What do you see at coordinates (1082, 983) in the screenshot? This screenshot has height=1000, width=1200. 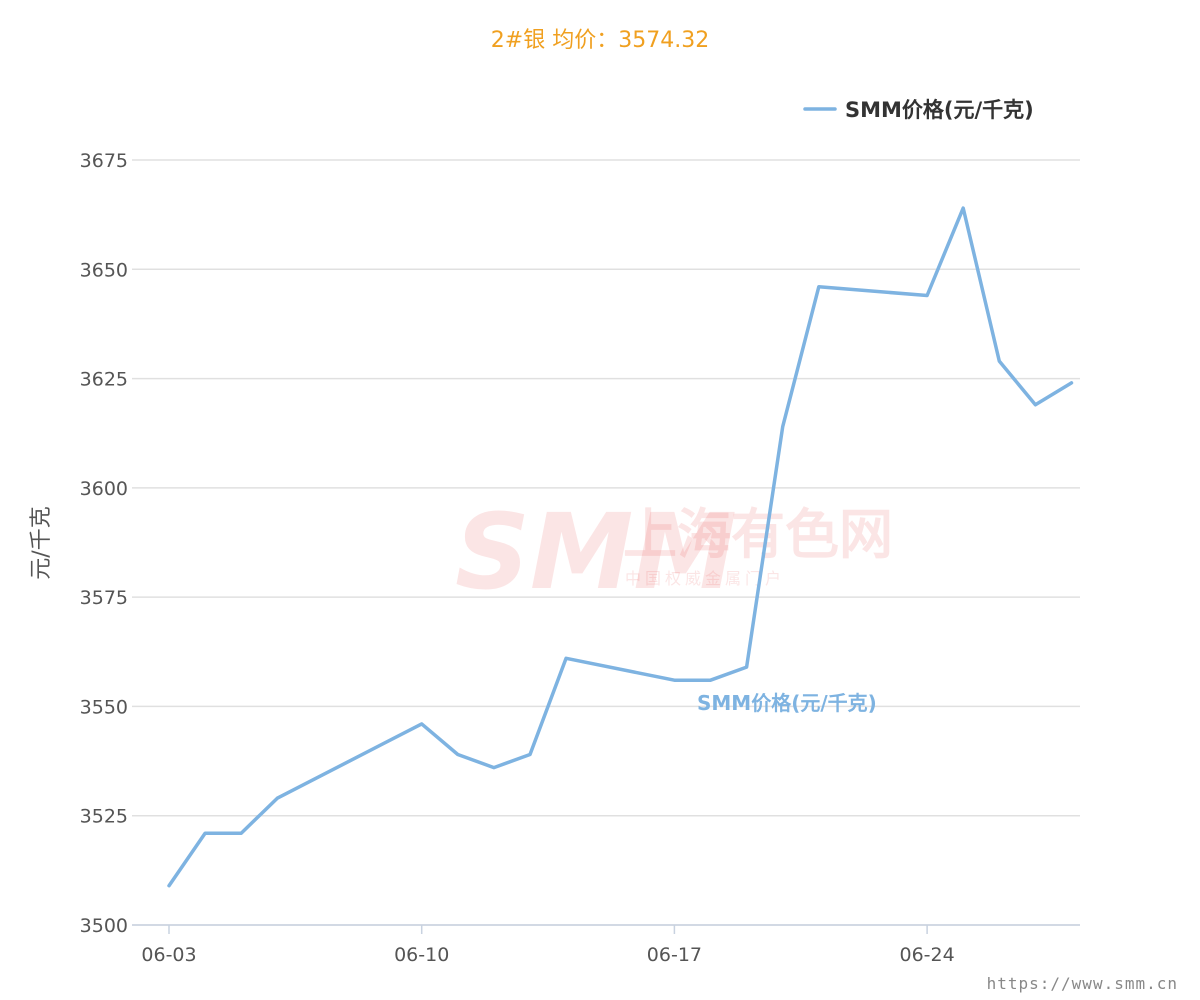 I see `source-url: https://www.smm.cn` at bounding box center [1082, 983].